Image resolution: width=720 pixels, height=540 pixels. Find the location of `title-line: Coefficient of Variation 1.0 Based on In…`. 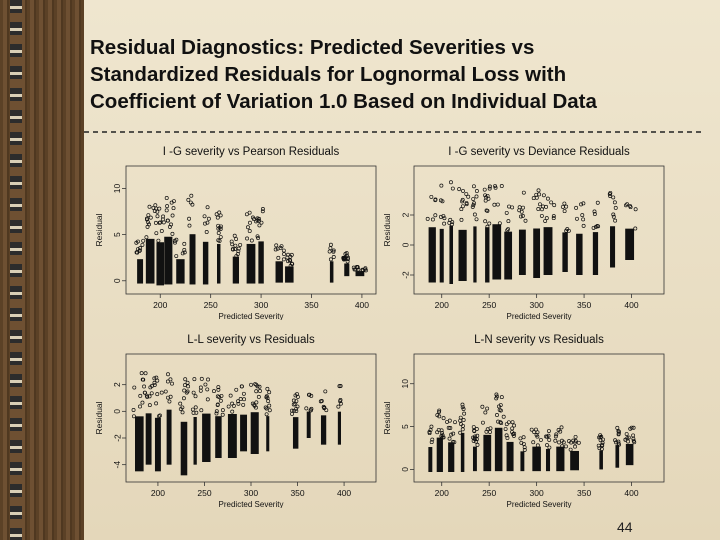

title-line: Coefficient of Variation 1.0 Based on In… is located at coordinates (343, 101).